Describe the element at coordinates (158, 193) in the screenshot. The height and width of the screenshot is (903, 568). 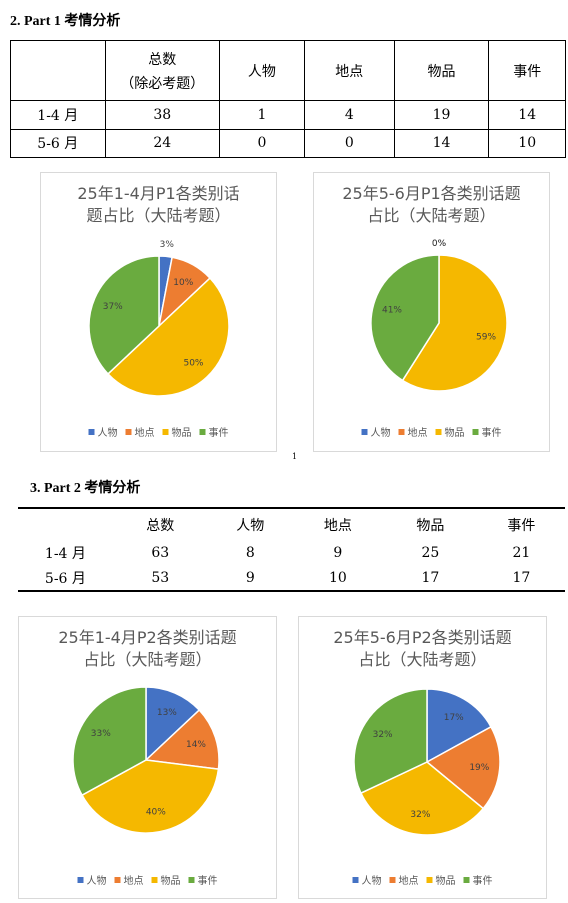
I see `chart-title: 25年1-4月P1各类别话` at that location.